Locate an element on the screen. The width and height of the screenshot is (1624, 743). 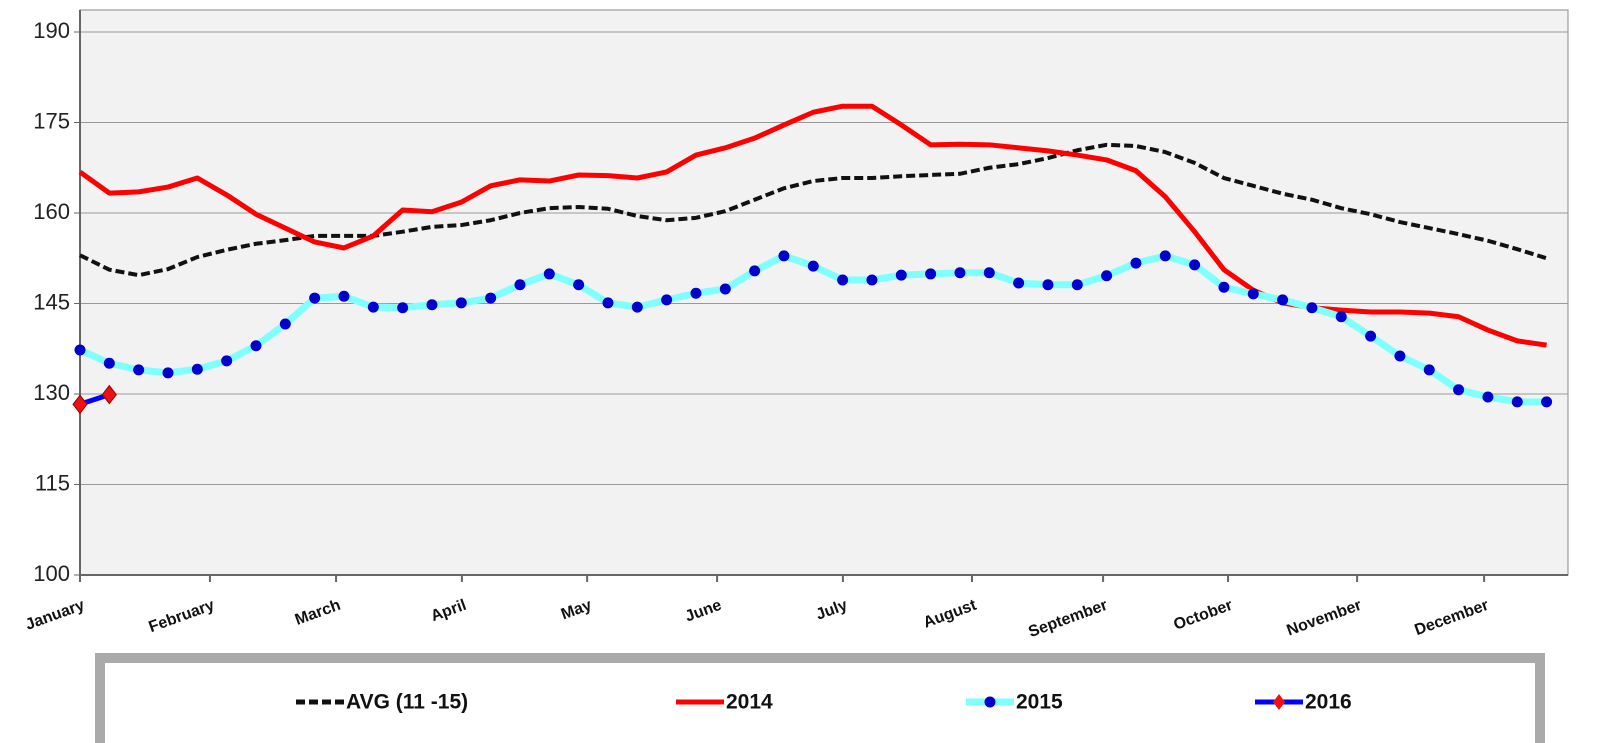
y-tick-label: 190 is located at coordinates (51, 30).